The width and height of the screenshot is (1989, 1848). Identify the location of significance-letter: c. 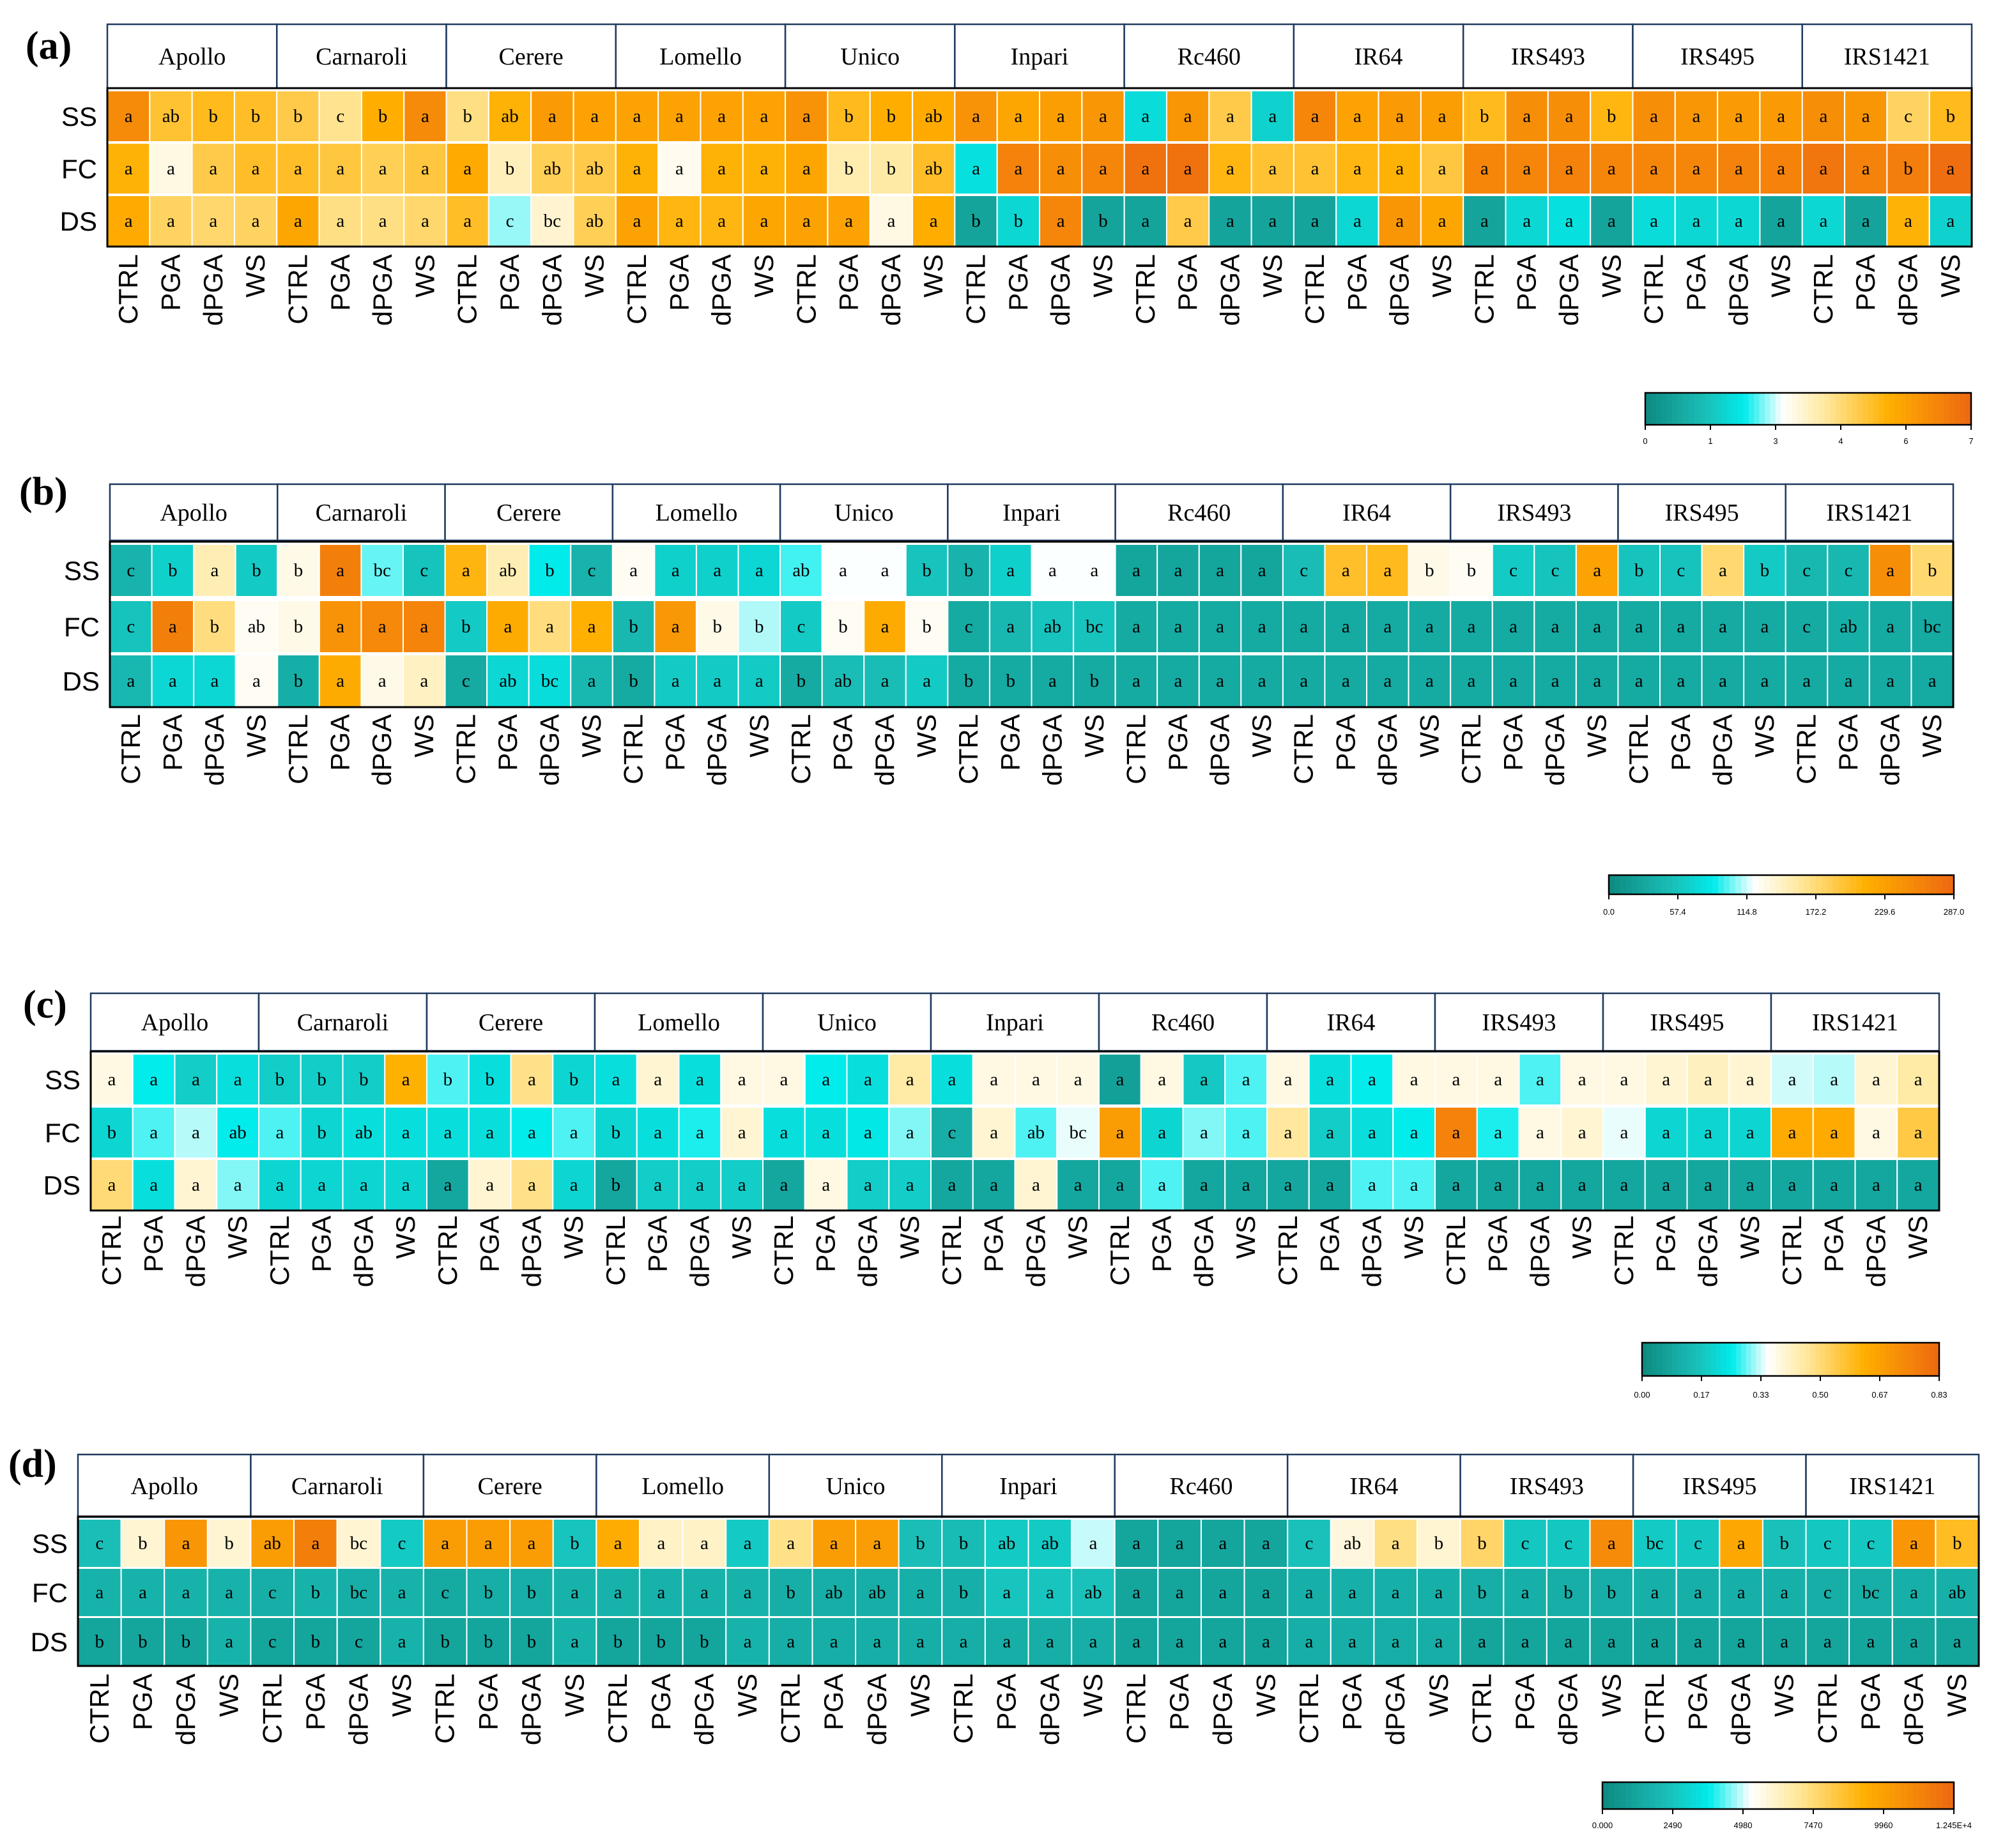
(402, 1543).